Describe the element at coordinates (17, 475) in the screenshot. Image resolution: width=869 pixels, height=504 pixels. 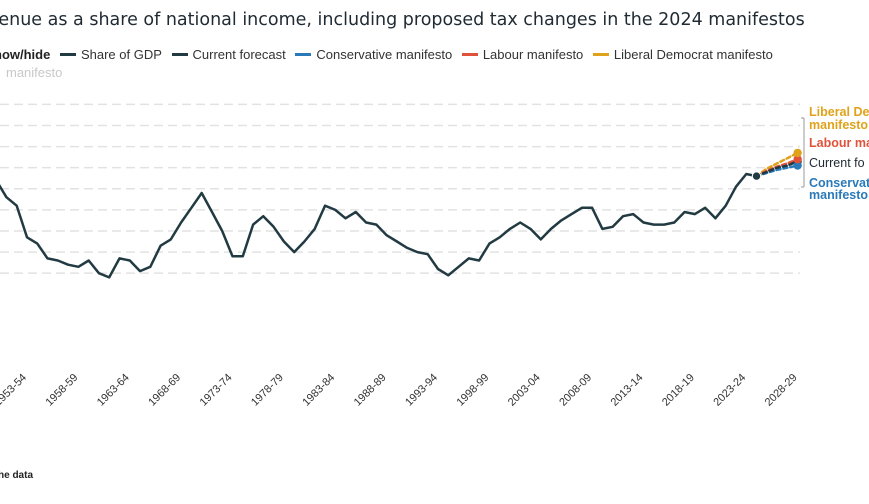
I see `get-data-link: he data` at that location.